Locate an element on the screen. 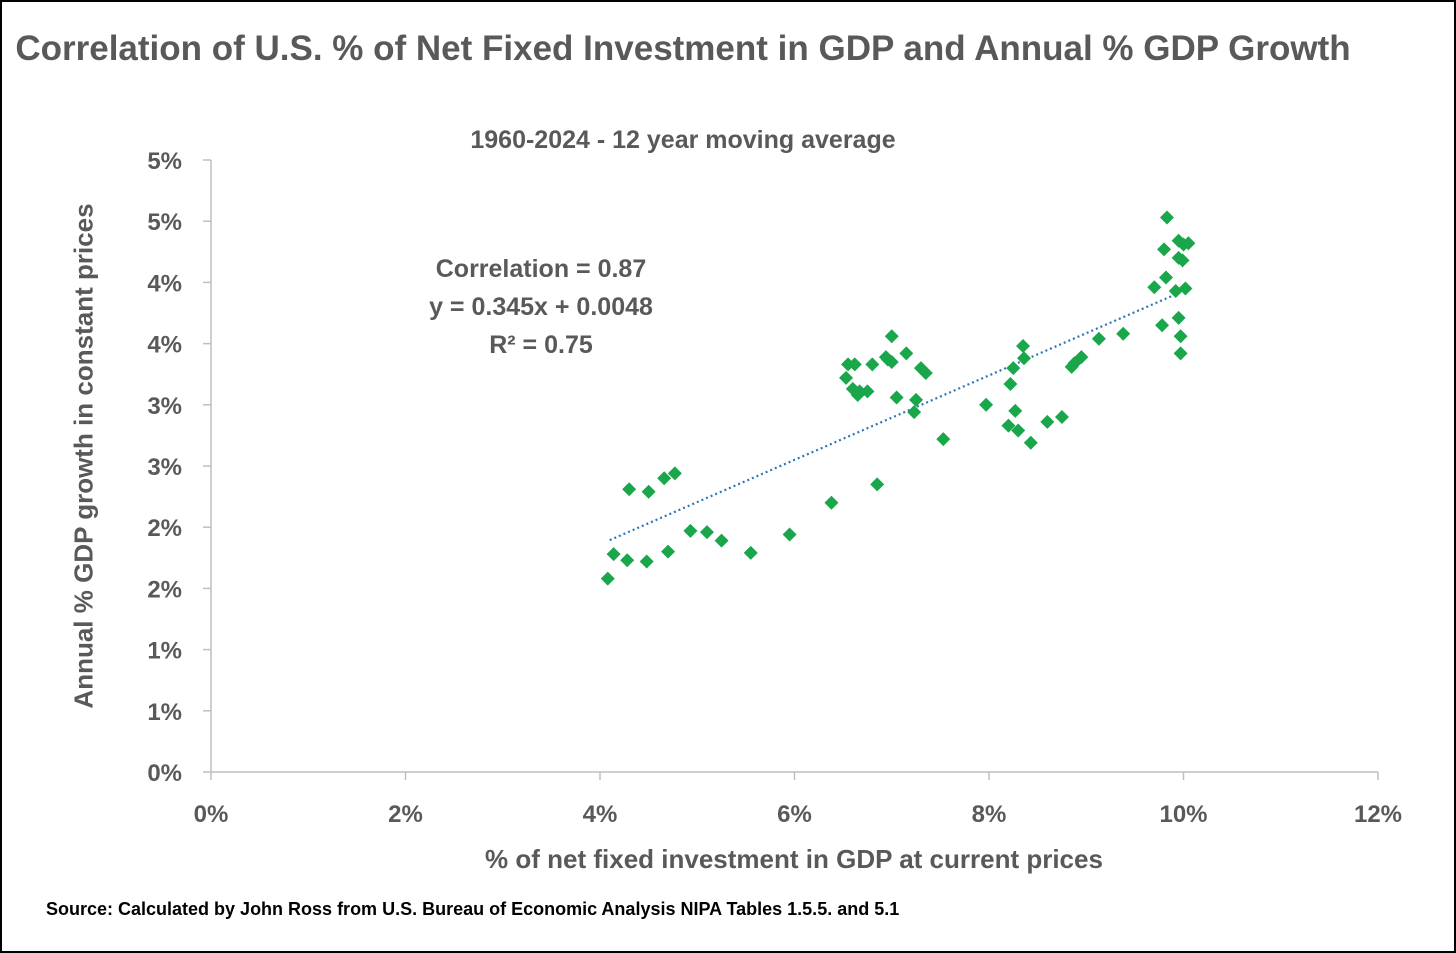 The height and width of the screenshot is (953, 1456). x-tick-label: 2% is located at coordinates (405, 814).